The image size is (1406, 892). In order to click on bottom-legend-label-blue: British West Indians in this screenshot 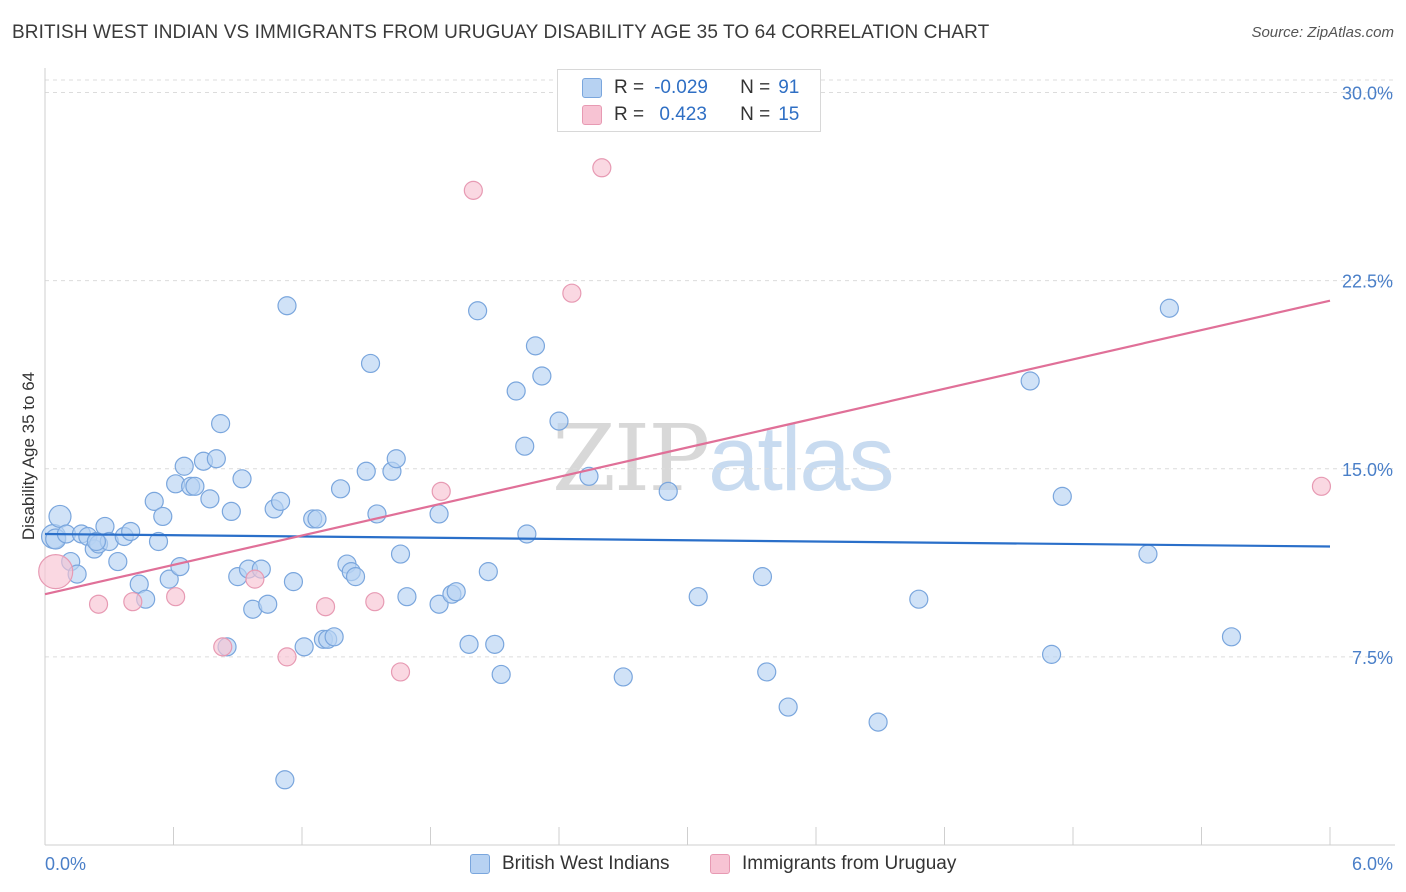, I will do `click(586, 863)`.